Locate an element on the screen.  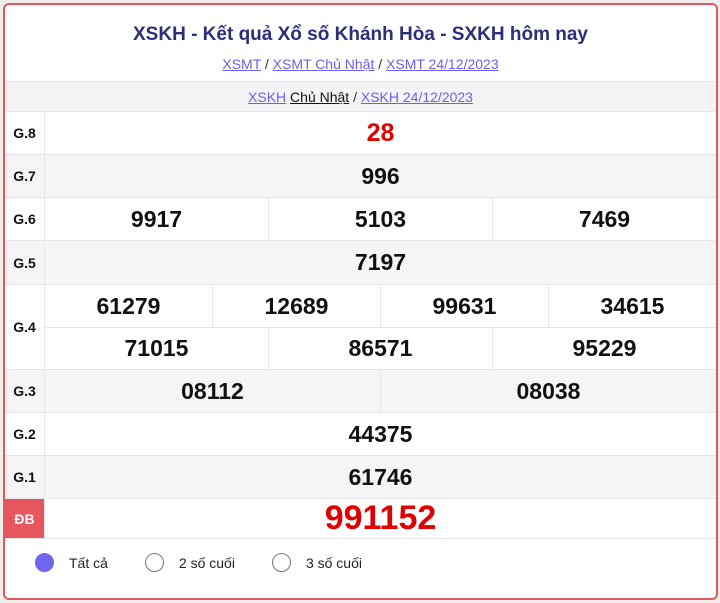
filter-all: Tất cả is located at coordinates (71, 562).